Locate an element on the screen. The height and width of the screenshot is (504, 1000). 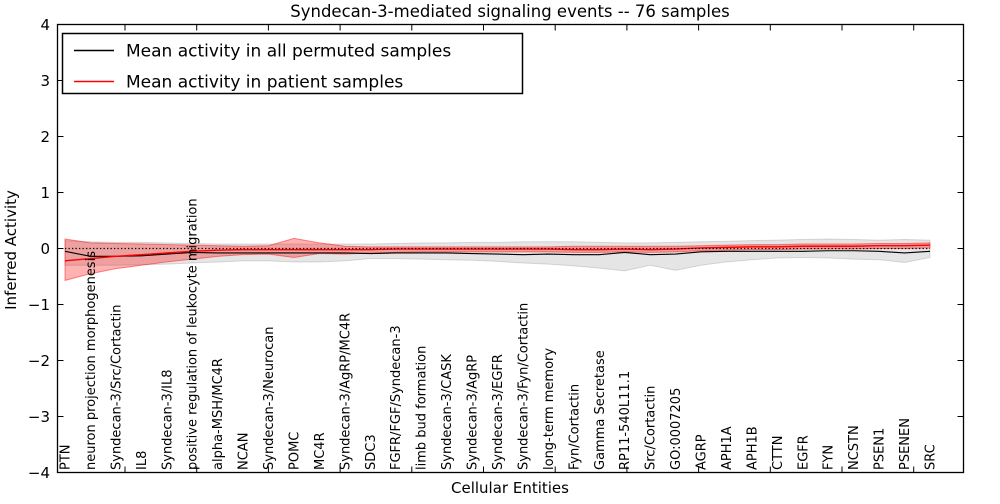
x-category-label: NCAN is located at coordinates (244, 451).